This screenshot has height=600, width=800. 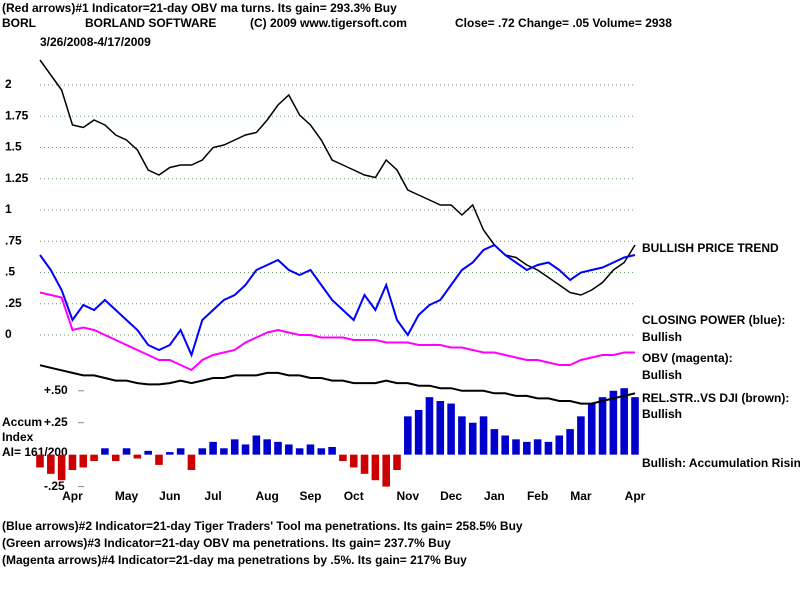 I want to click on annotation: BULLISH PRICE TREND, so click(x=710, y=248).